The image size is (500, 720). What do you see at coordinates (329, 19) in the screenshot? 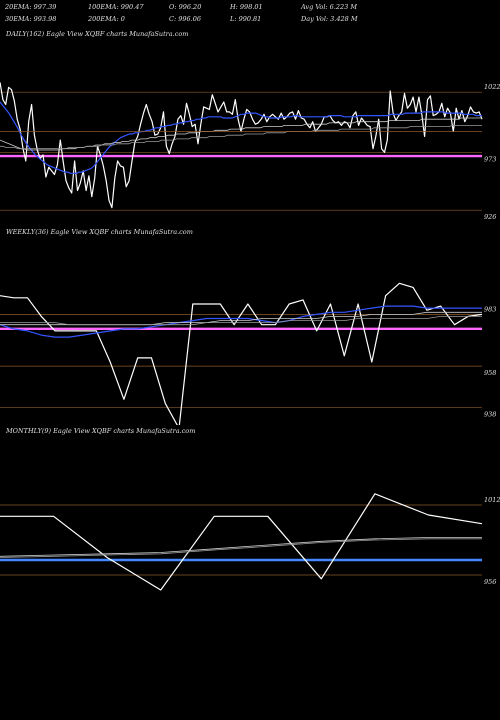
I see `day-volume-stat: Day Vol: 3.428 M` at bounding box center [329, 19].